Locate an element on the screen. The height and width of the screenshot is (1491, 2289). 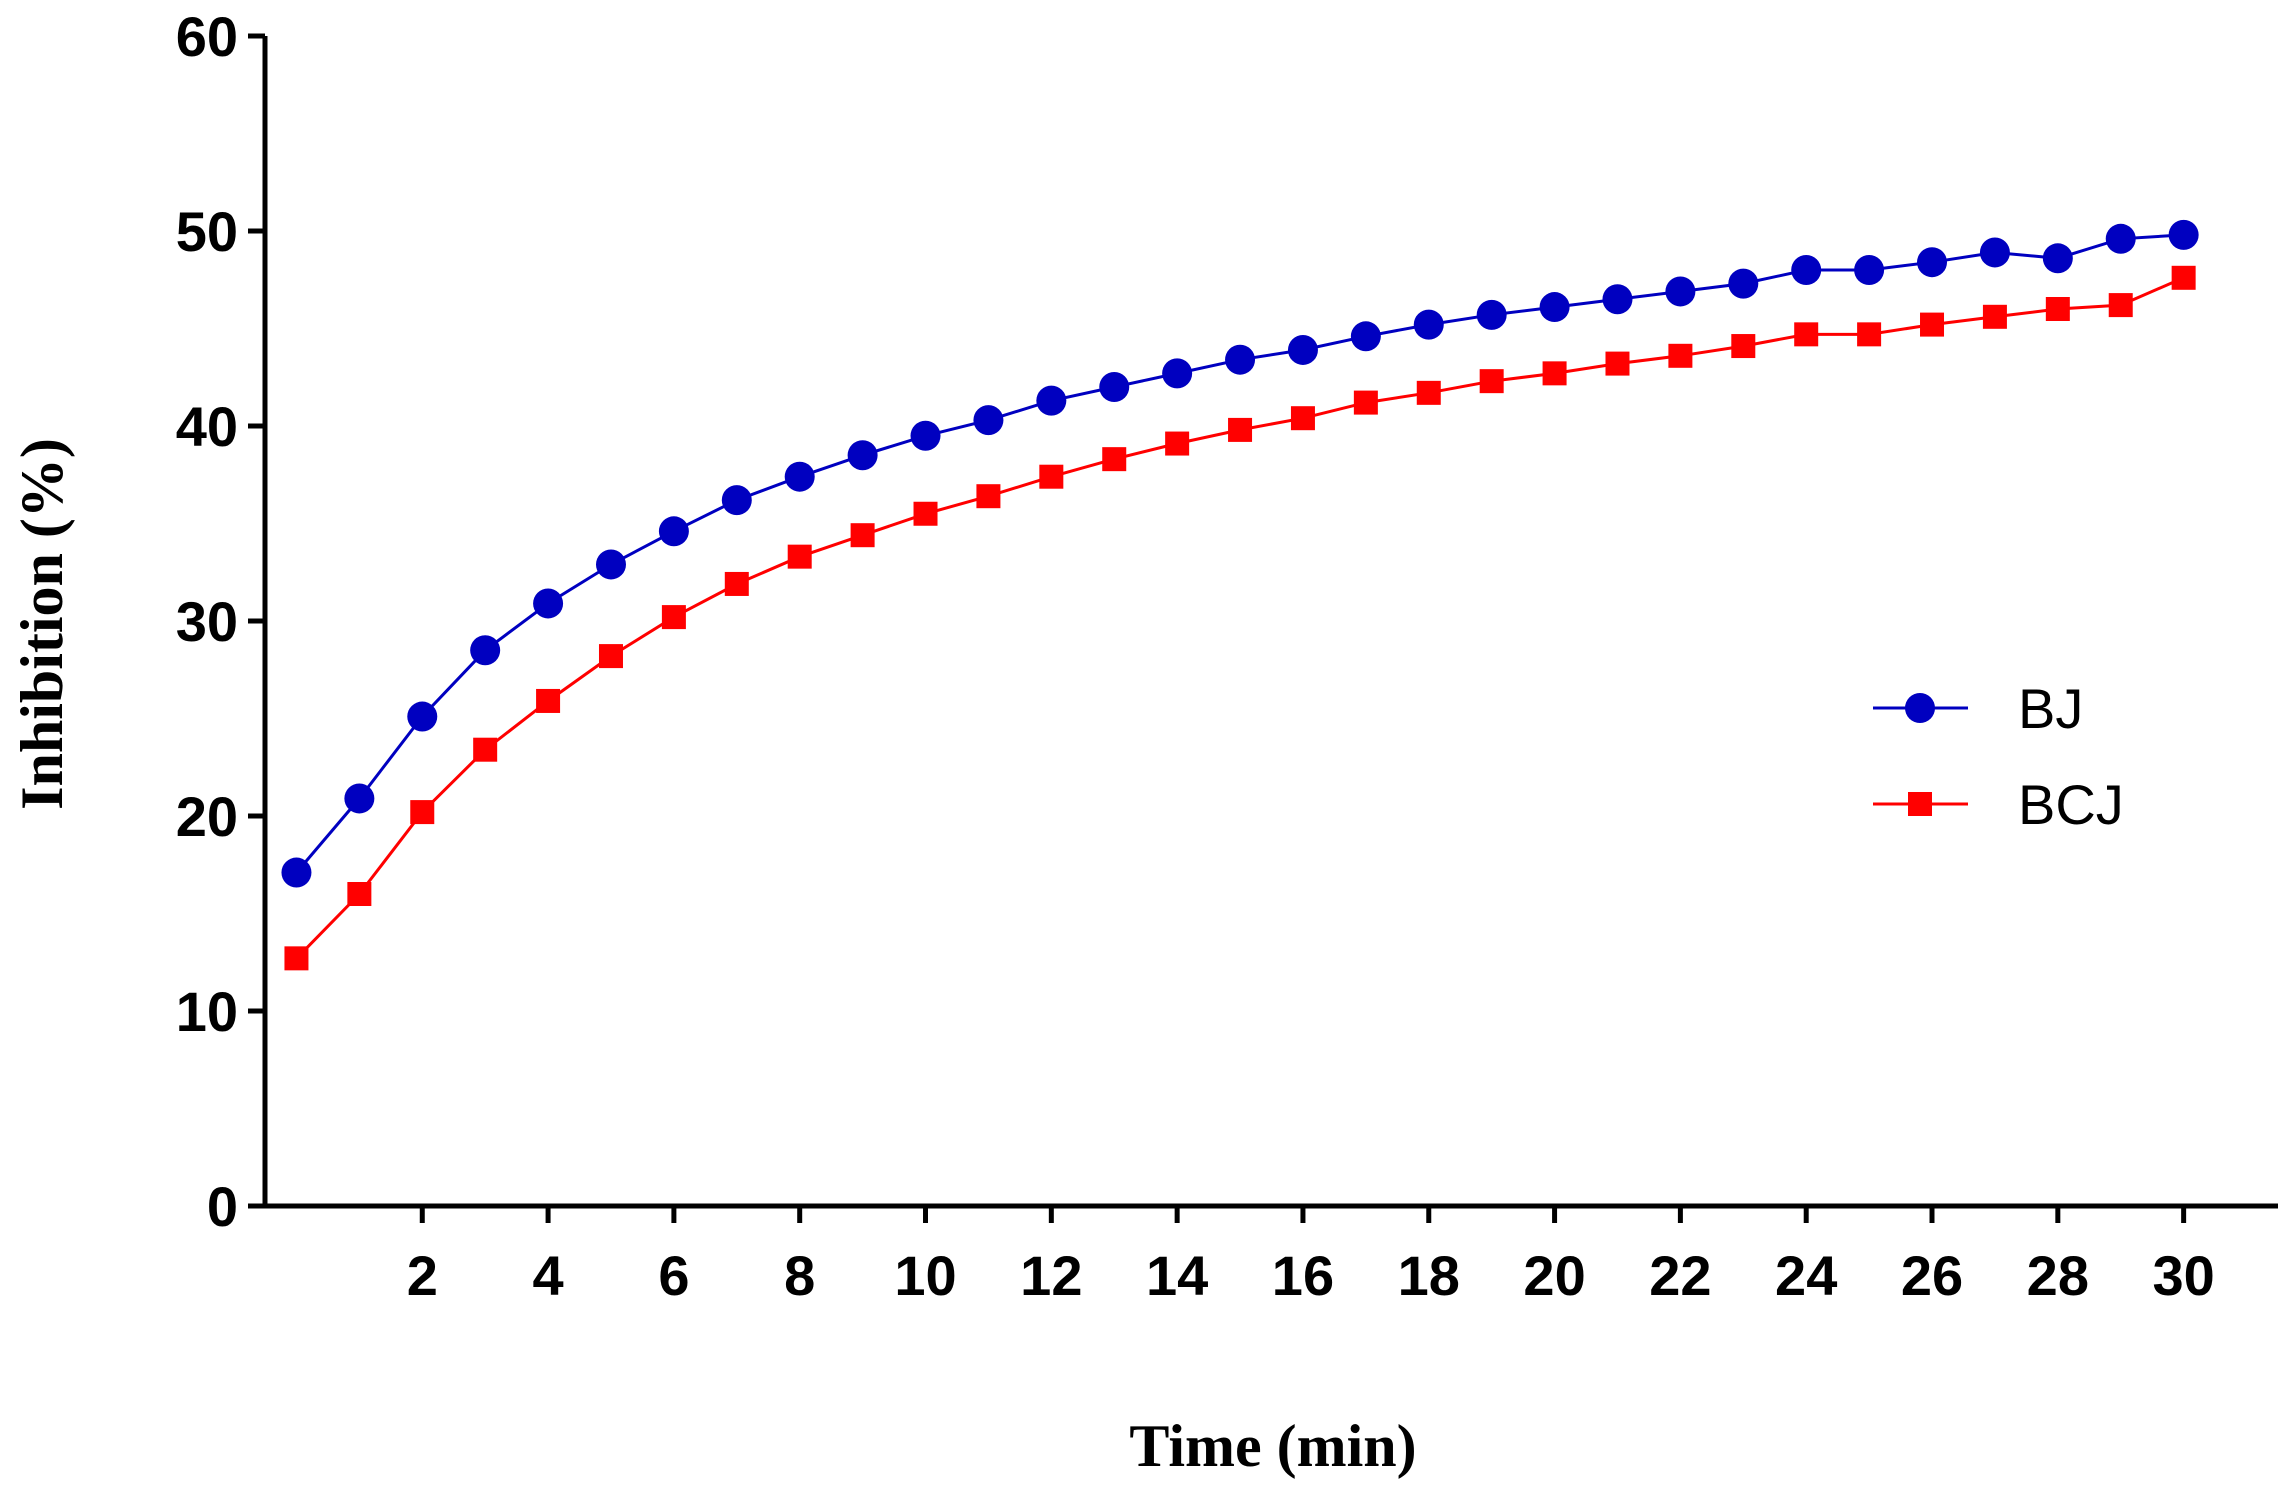
x-tick-label: 20 is located at coordinates (1554, 1275).